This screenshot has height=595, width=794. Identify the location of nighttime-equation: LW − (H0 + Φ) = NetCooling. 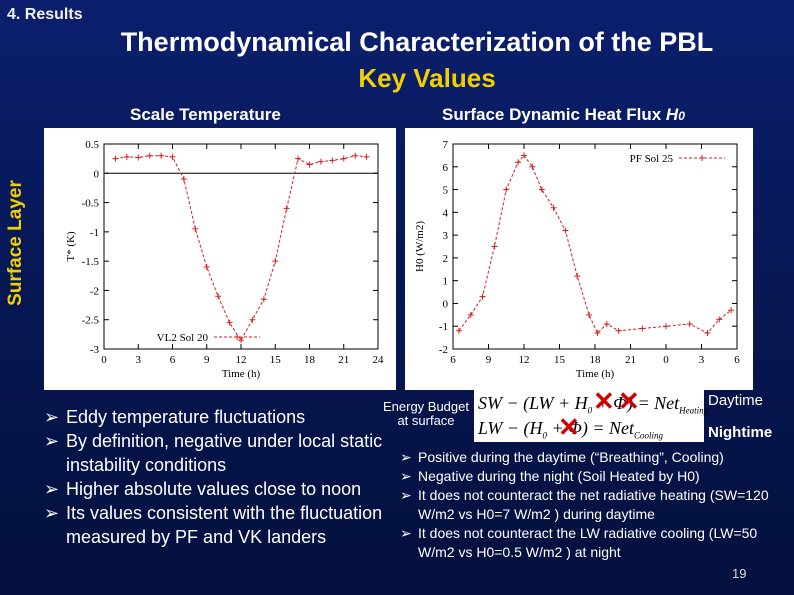
(570, 429).